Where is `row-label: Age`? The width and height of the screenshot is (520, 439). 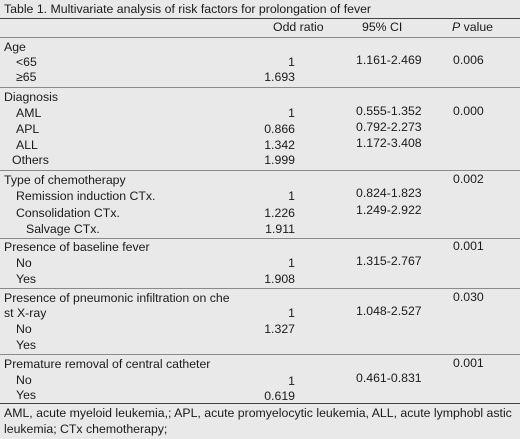 row-label: Age is located at coordinates (15, 47).